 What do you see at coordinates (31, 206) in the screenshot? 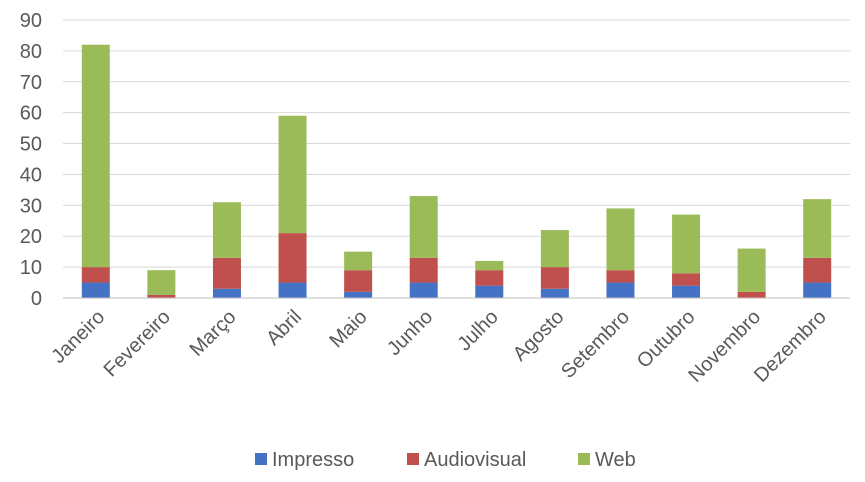
I see `y-tick-label: 30` at bounding box center [31, 206].